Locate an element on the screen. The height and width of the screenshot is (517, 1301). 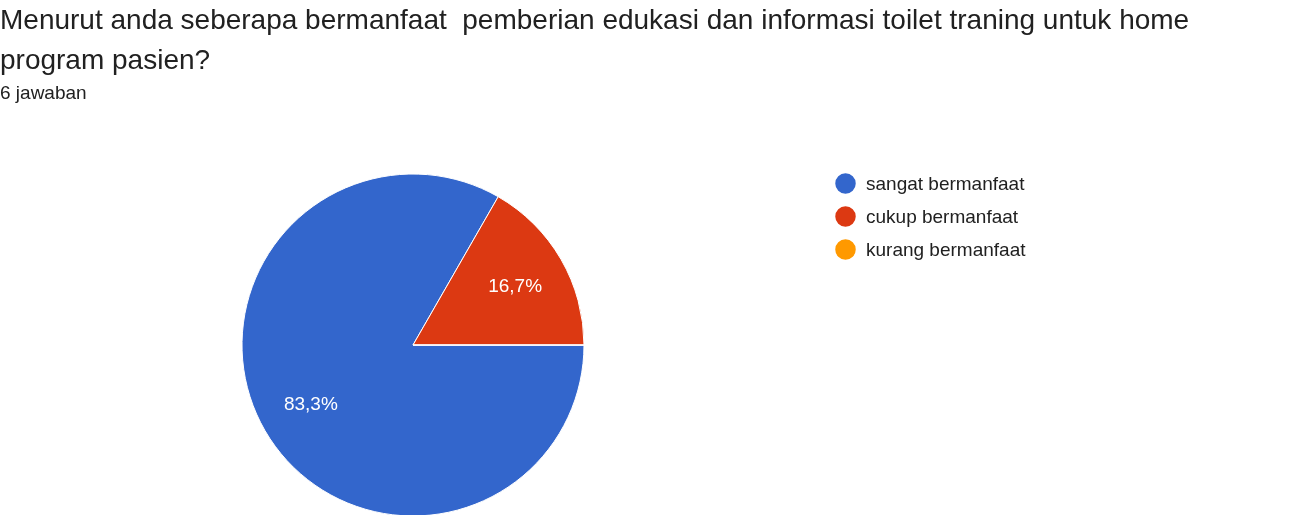
data-label: 83,3% is located at coordinates (310, 404).